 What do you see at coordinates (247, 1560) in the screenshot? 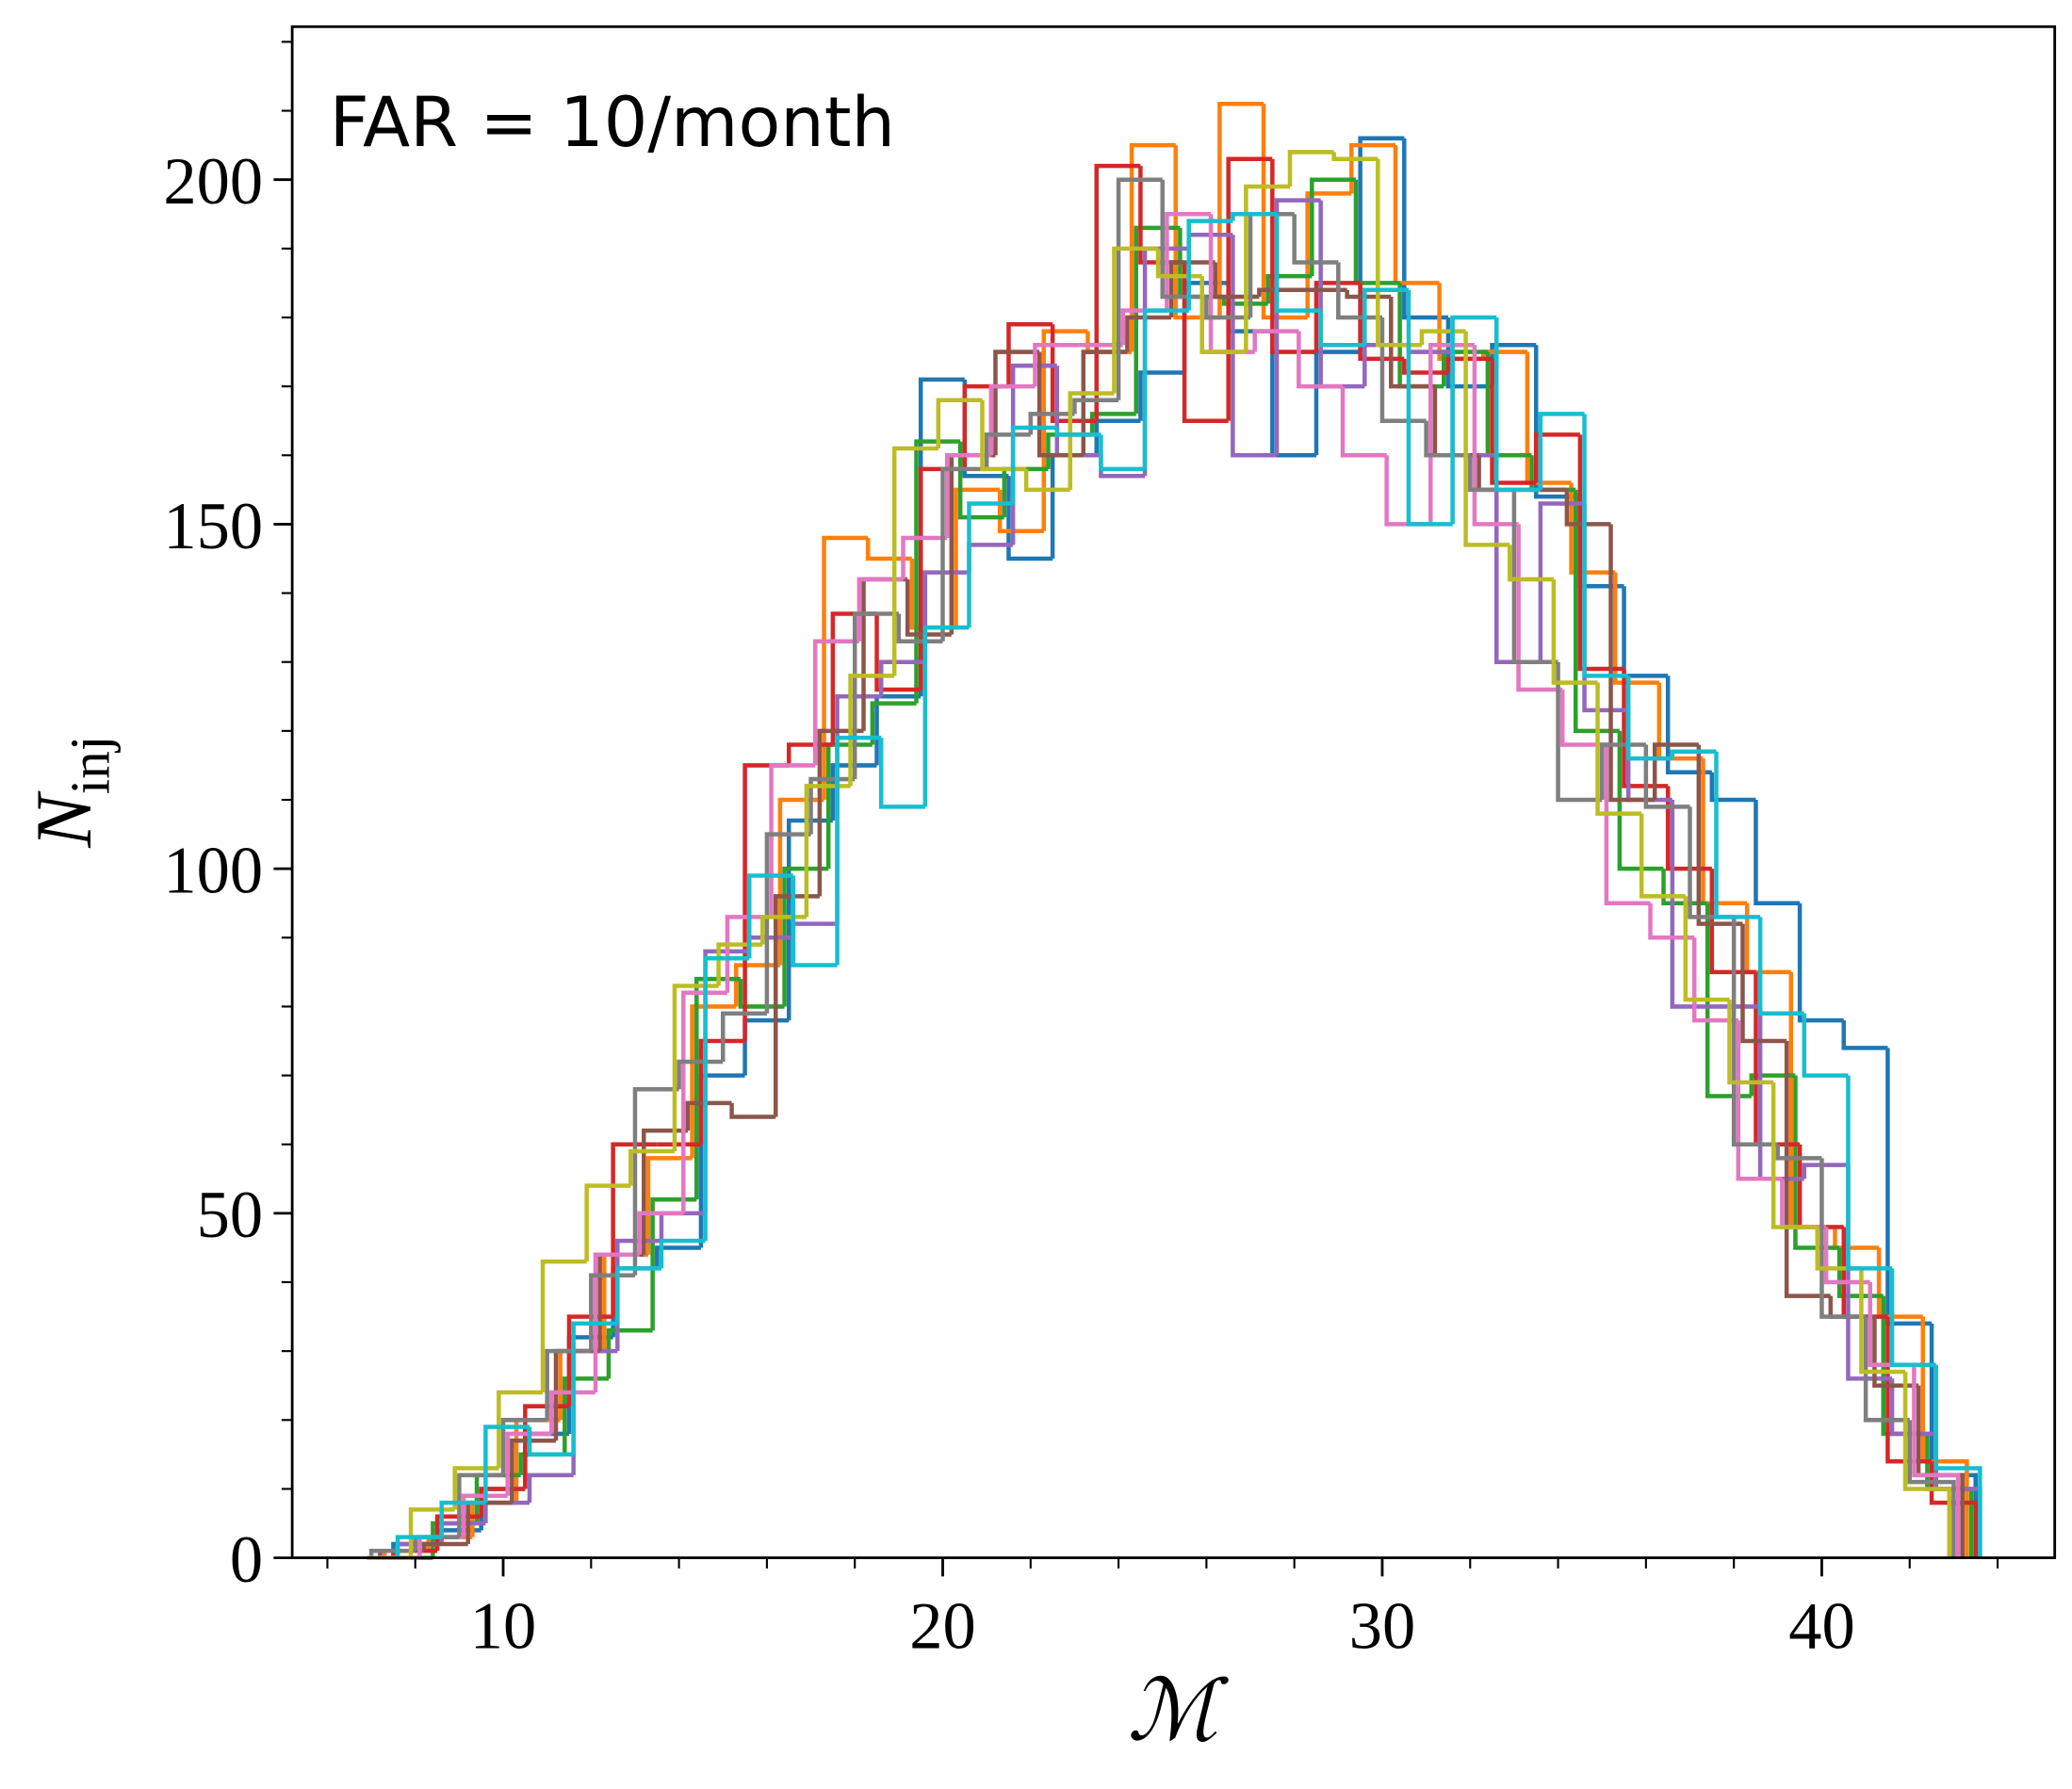
I see `y-tick-label: 0` at bounding box center [247, 1560].